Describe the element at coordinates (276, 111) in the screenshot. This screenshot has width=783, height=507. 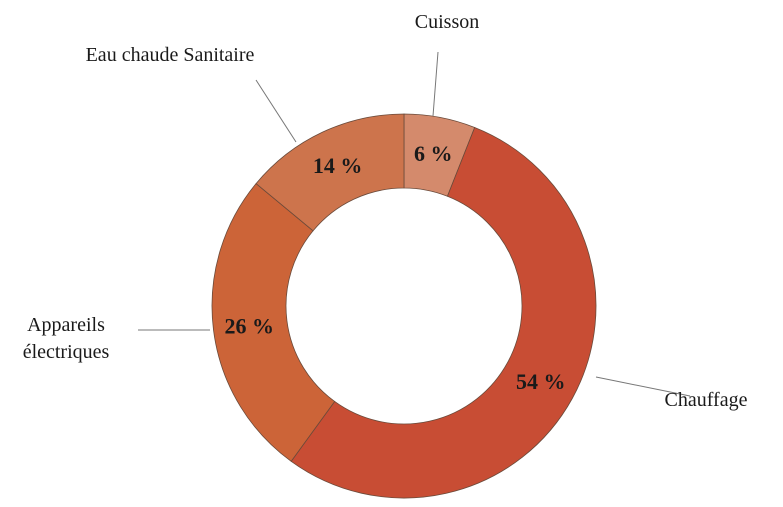
I see `leader-line-eau-chaude-sanitaire` at that location.